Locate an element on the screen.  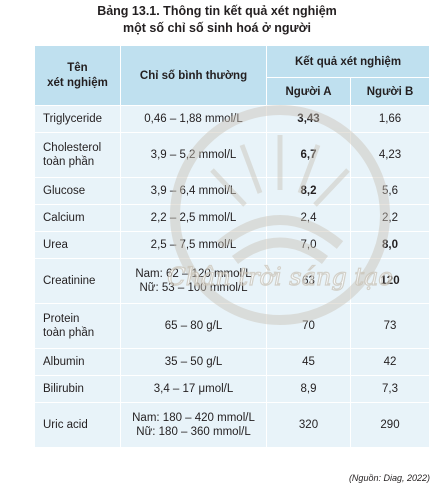
person-a-value-cell: 8,9 is located at coordinates (308, 389).